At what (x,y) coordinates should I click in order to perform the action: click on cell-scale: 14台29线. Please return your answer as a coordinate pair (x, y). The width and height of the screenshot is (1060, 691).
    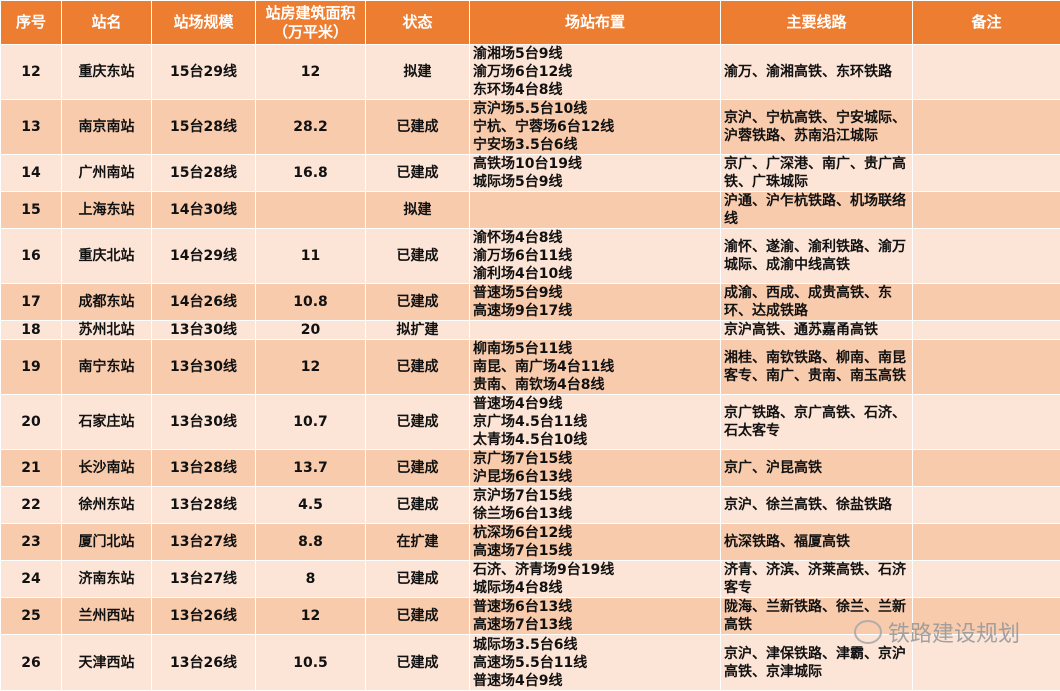
    Looking at the image, I should click on (204, 256).